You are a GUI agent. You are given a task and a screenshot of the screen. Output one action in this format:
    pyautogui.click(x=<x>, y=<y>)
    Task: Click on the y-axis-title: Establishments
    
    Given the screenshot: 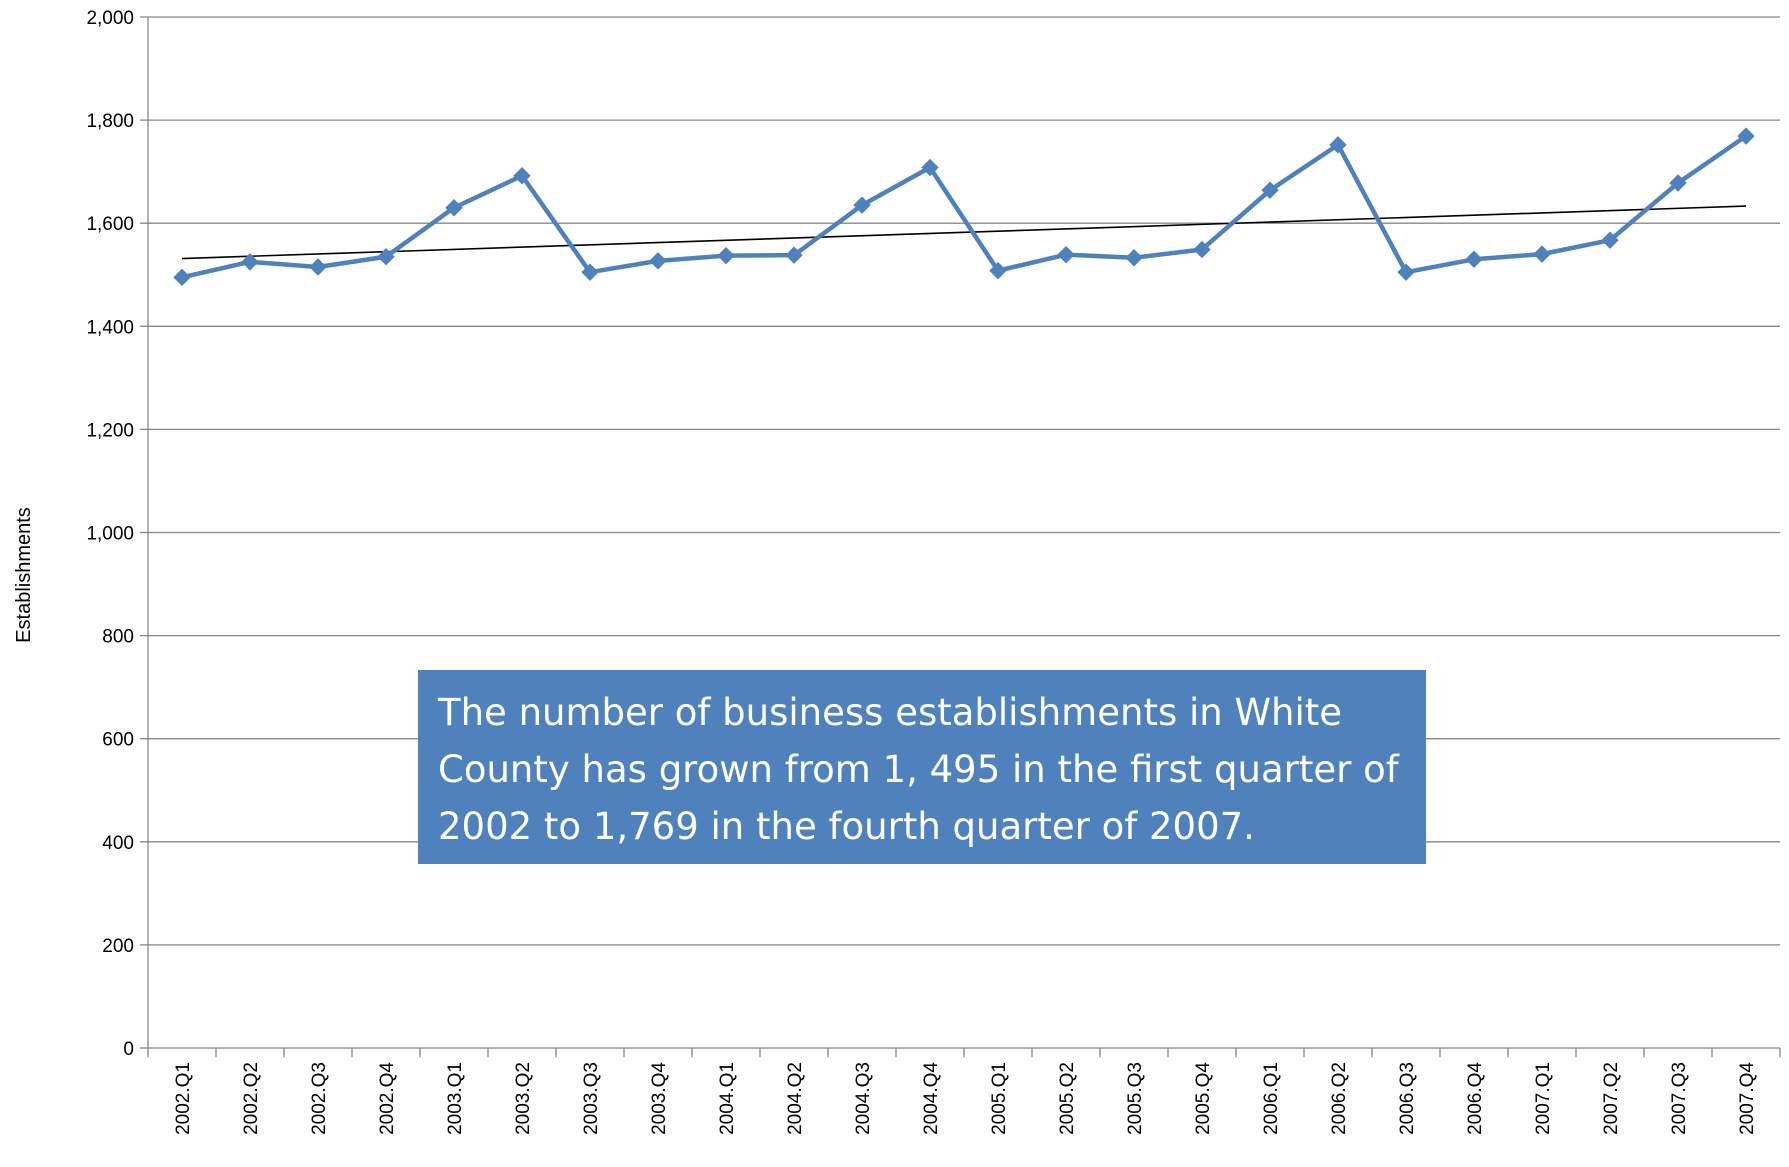 What is the action you would take?
    pyautogui.click(x=24, y=575)
    